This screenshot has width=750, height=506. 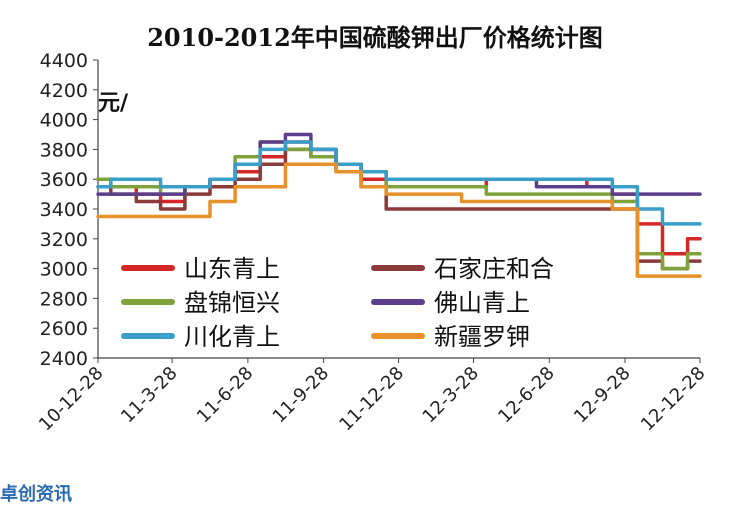 What do you see at coordinates (526, 395) in the screenshot?
I see `x-tick-label: 12-6-28` at bounding box center [526, 395].